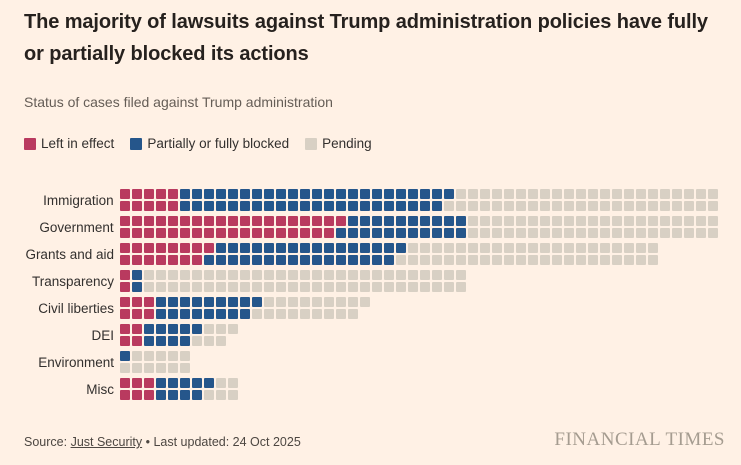 The image size is (741, 465). What do you see at coordinates (370, 308) in the screenshot?
I see `category-row: Civil liberties` at bounding box center [370, 308].